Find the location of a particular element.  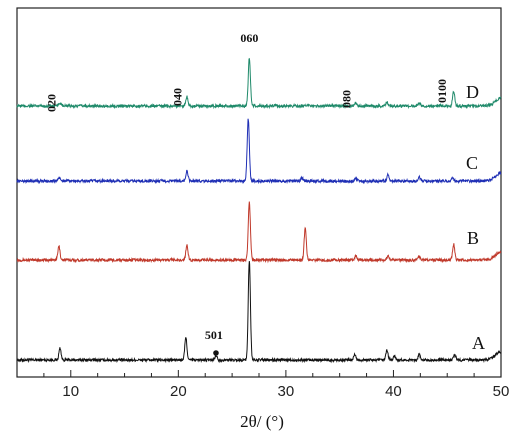

x-ticks: 10 20 30 40 50 is located at coordinates (263, 385).